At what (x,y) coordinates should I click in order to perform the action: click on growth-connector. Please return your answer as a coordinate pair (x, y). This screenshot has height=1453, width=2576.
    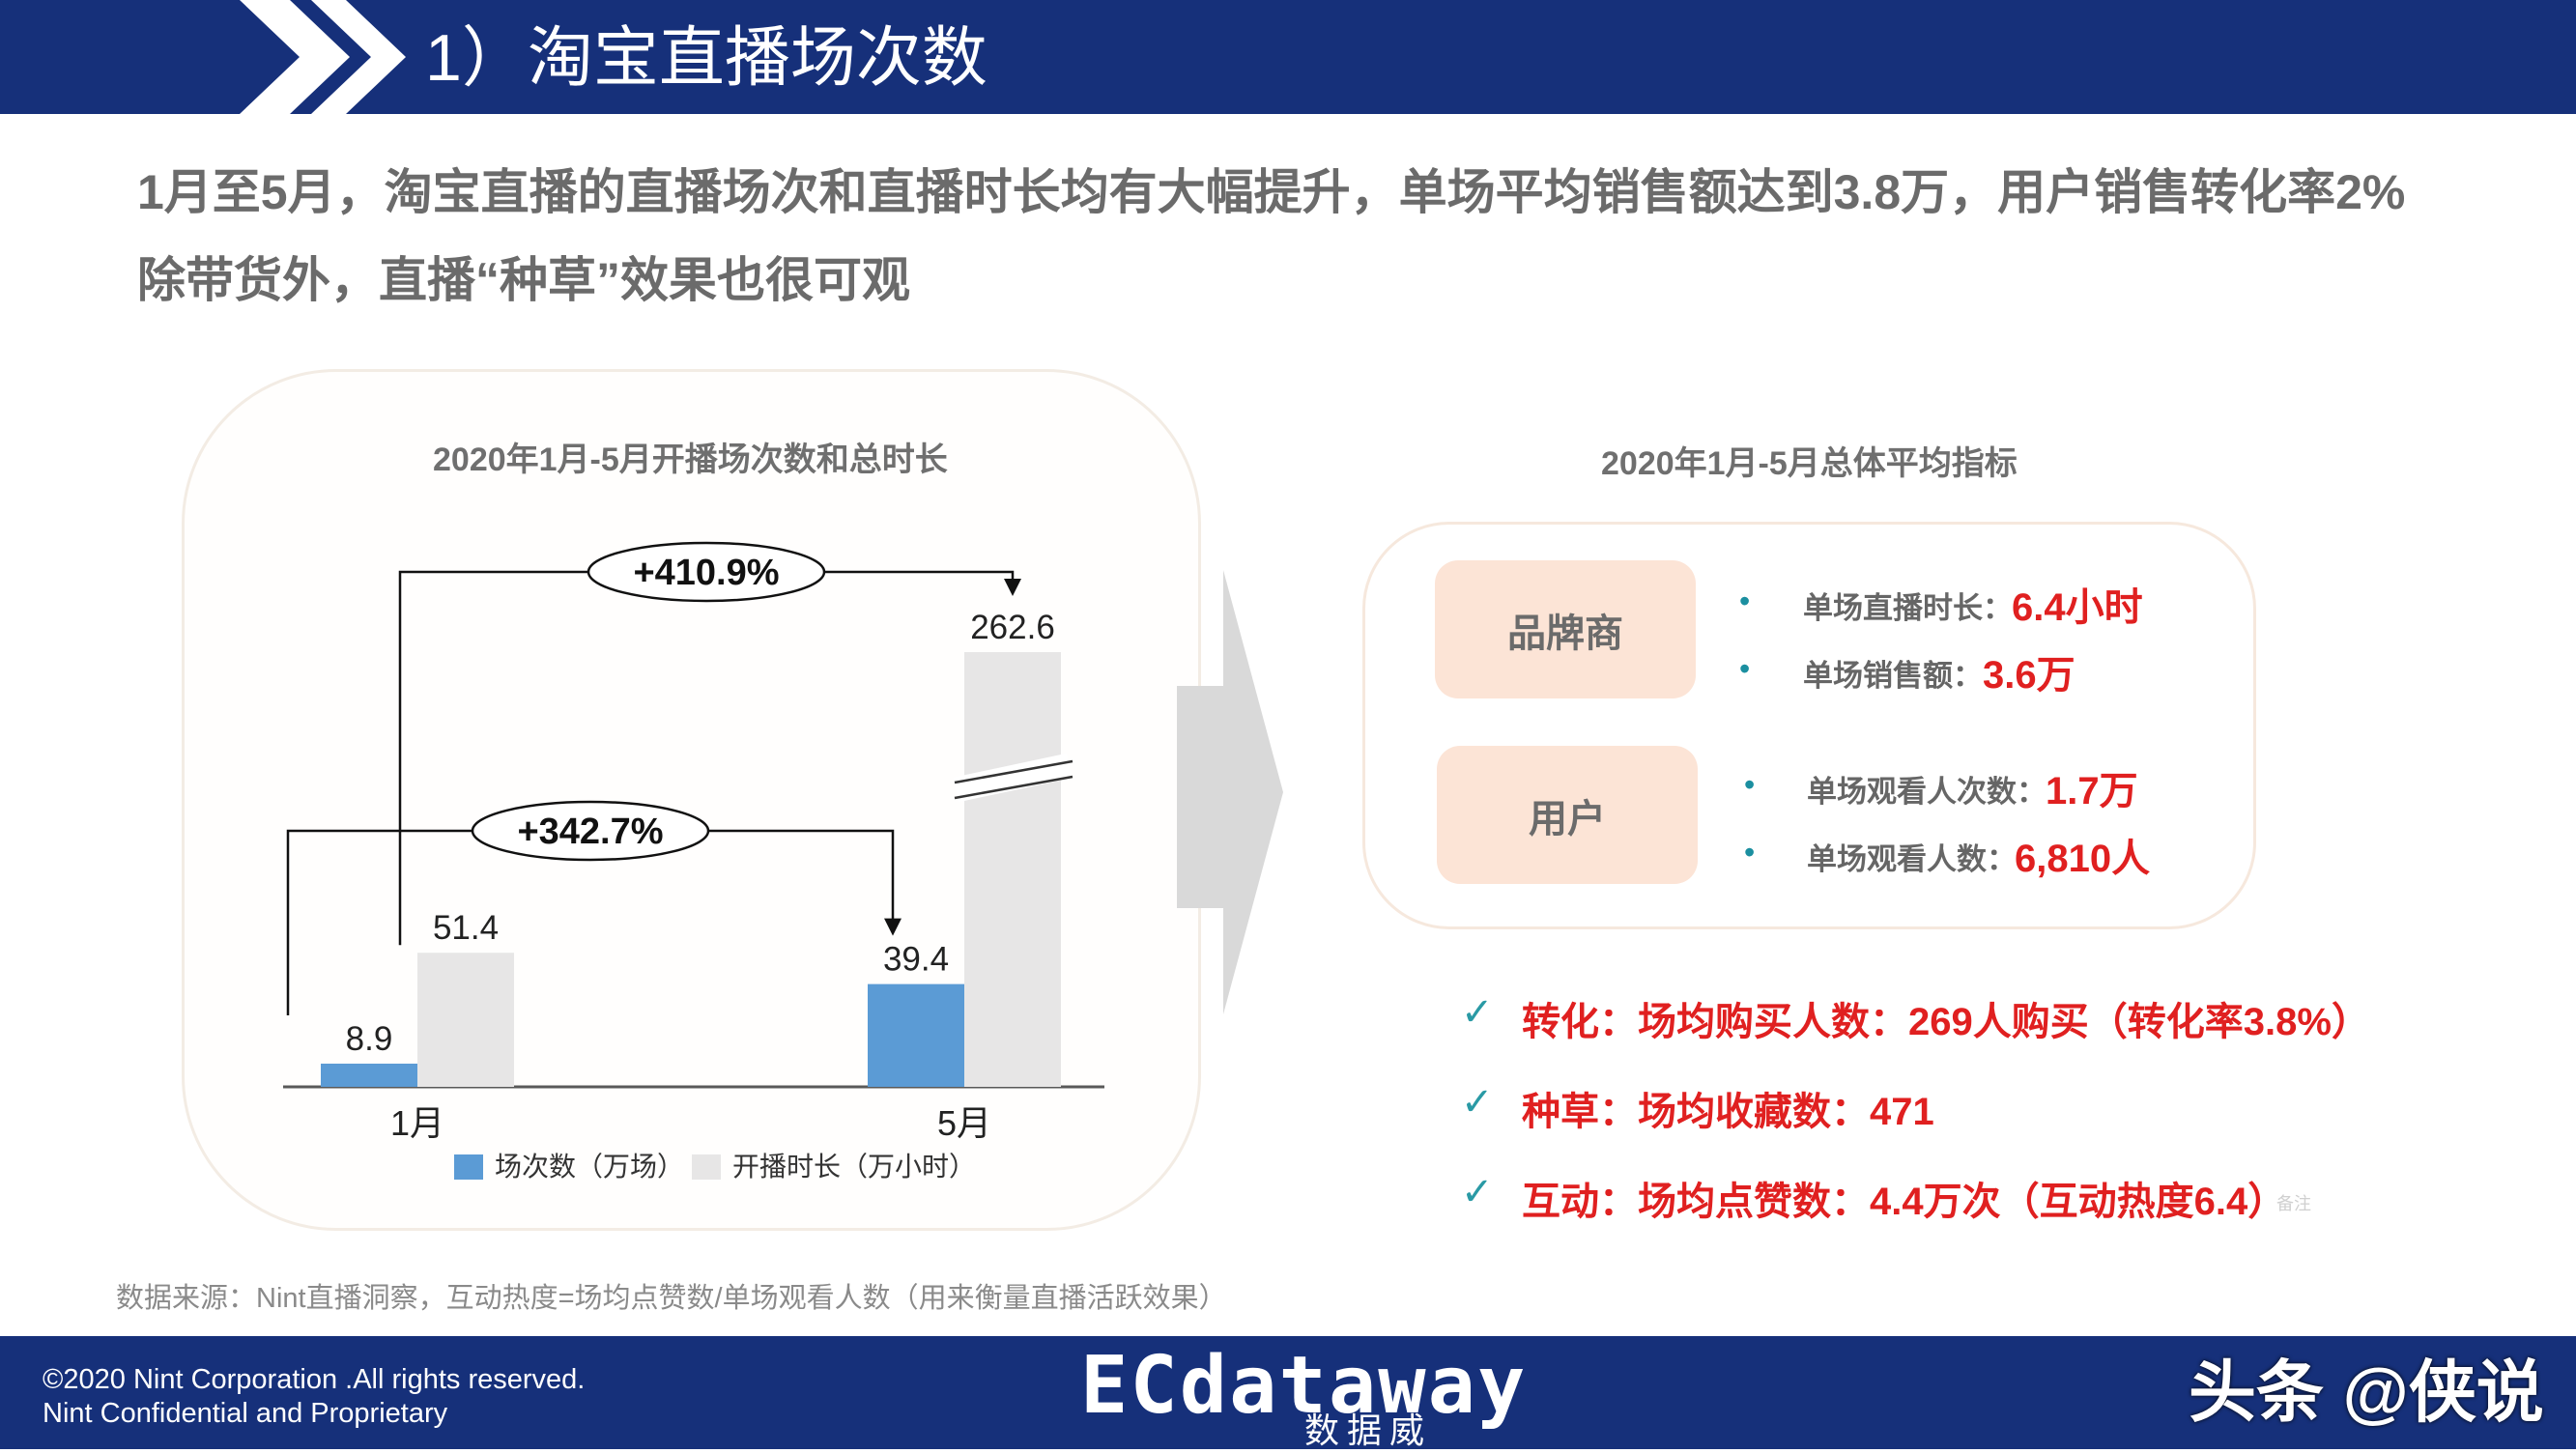
    Looking at the image, I should click on (707, 758).